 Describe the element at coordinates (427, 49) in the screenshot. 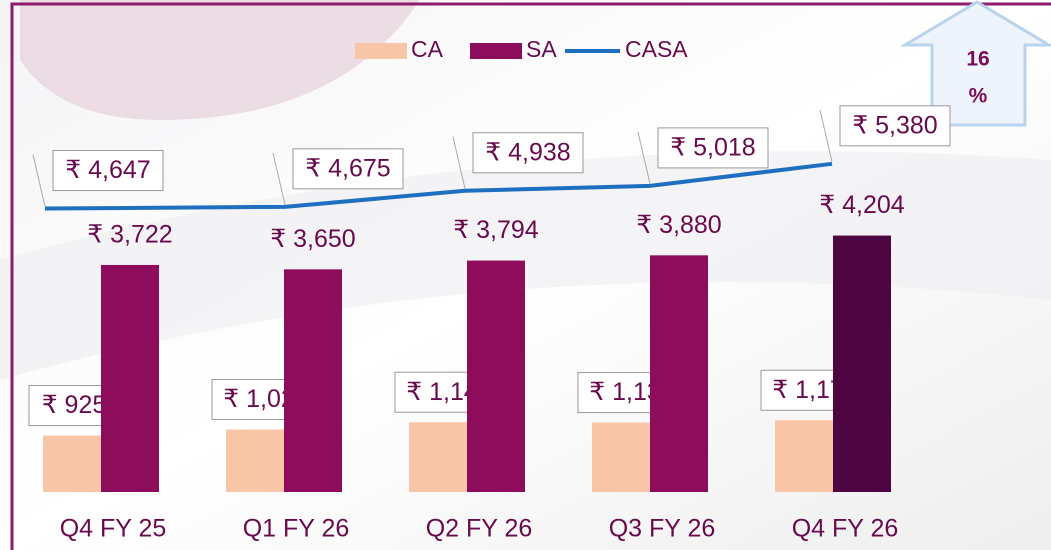

I see `legend-label: CA` at that location.